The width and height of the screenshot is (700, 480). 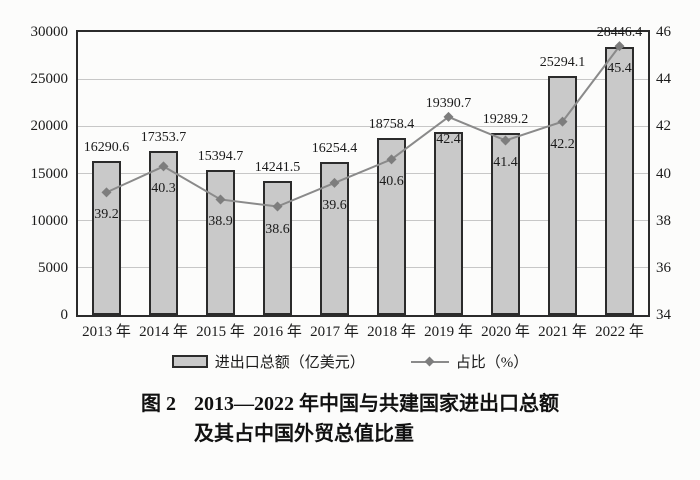 I want to click on legend-line-label: 占比（%）, so click(x=492, y=363).